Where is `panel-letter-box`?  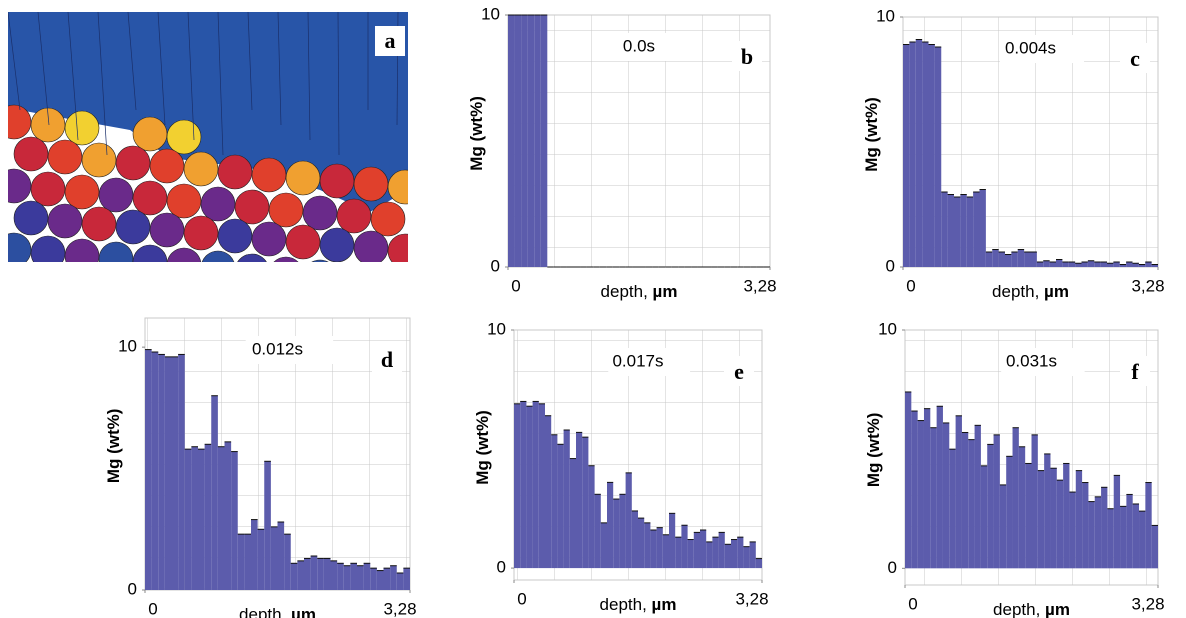 panel-letter-box is located at coordinates (1135, 58).